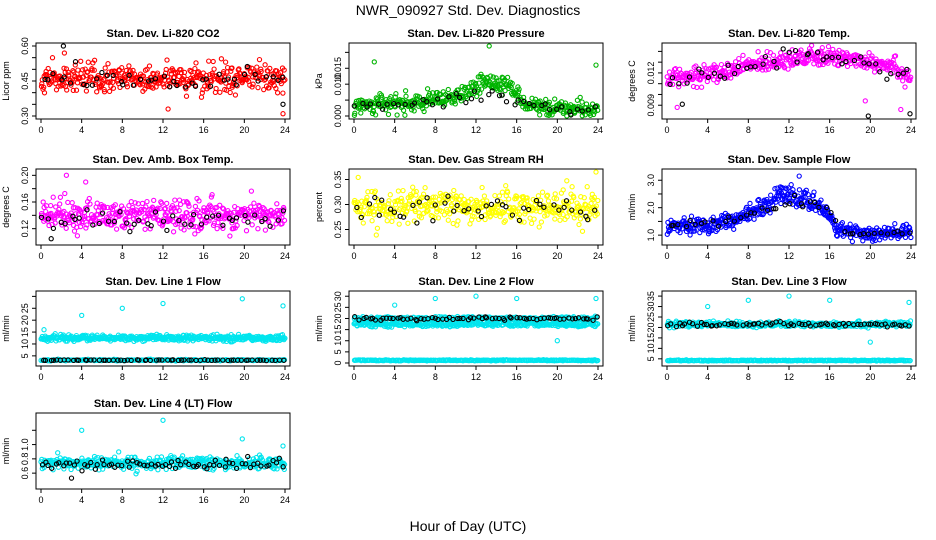 This screenshot has width=936, height=540. I want to click on x-tick-label: 12, so click(476, 130).